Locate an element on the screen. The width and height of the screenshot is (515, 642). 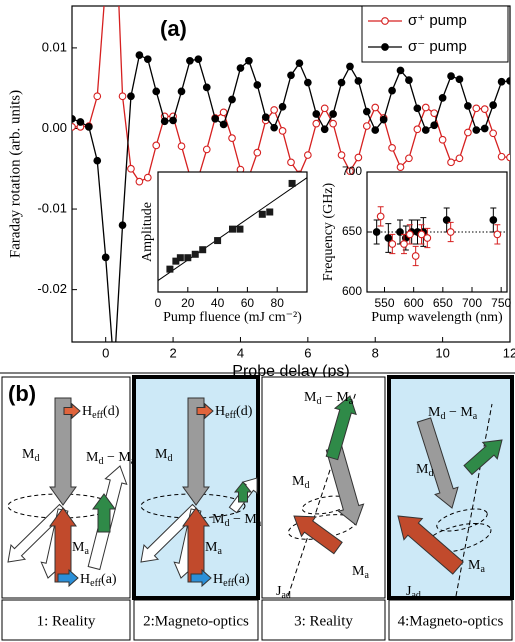
y-tick-label: -0.02 is located at coordinates (52, 288).